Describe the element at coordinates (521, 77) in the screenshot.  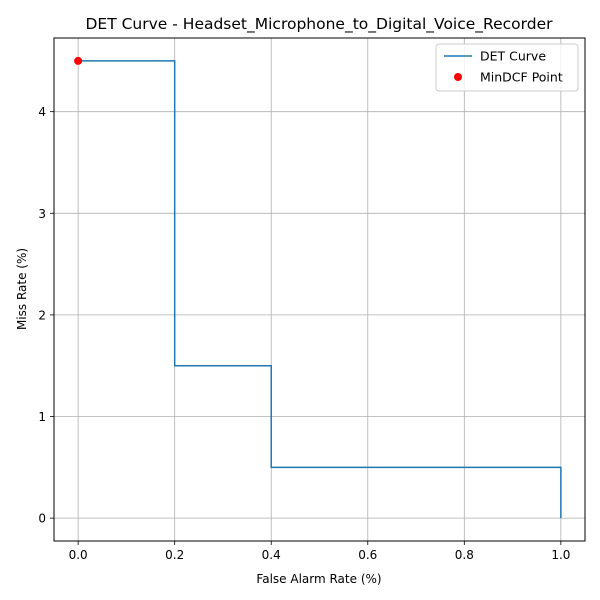
I see `legend-label-mindcf-point: MinDCF Point` at that location.